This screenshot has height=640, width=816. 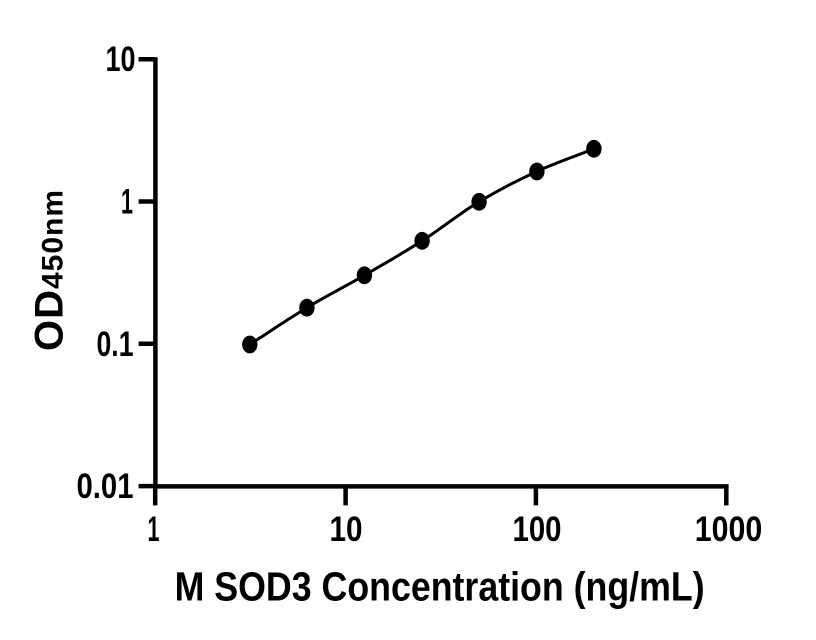 What do you see at coordinates (440, 586) in the screenshot?
I see `svg-text: M SOD3 Concentration (ng/mL)` at bounding box center [440, 586].